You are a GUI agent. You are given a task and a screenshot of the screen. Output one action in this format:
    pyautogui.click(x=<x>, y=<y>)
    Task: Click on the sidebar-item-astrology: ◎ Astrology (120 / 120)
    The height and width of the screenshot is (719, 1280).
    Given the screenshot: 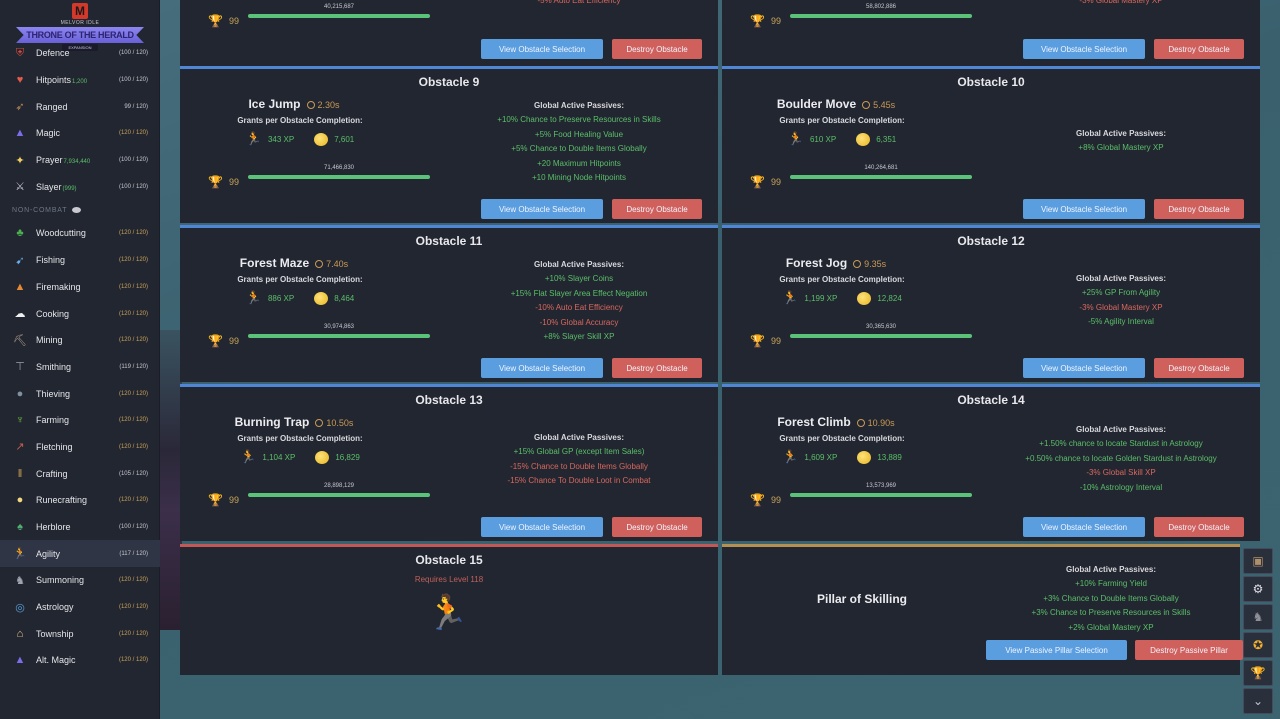 What is the action you would take?
    pyautogui.click(x=80, y=607)
    